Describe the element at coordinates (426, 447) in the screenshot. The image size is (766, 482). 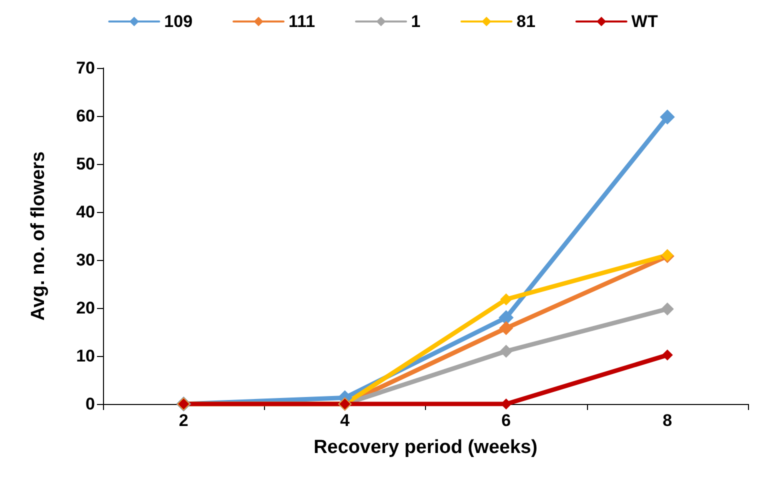
I see `x-axis-title: Recovery period (weeks)` at that location.